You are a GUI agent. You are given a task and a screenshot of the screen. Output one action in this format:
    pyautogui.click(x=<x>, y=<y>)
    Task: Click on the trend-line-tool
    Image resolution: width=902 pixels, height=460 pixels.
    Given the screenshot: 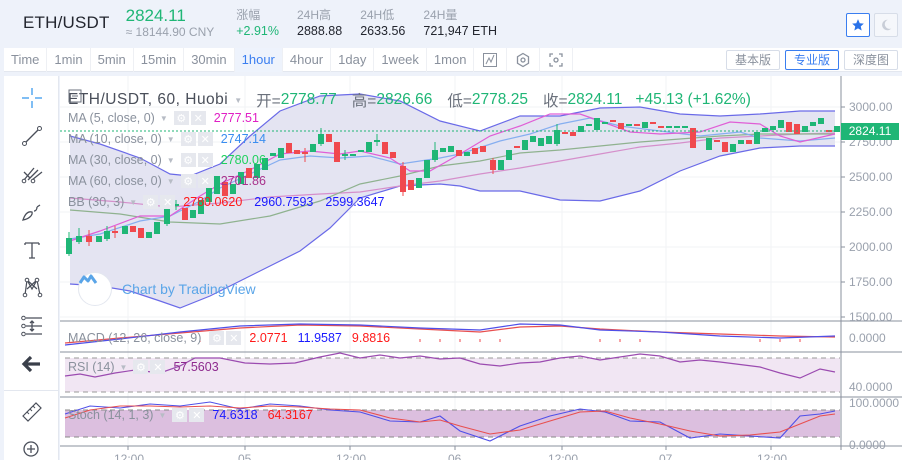 What is the action you would take?
    pyautogui.click(x=32, y=136)
    